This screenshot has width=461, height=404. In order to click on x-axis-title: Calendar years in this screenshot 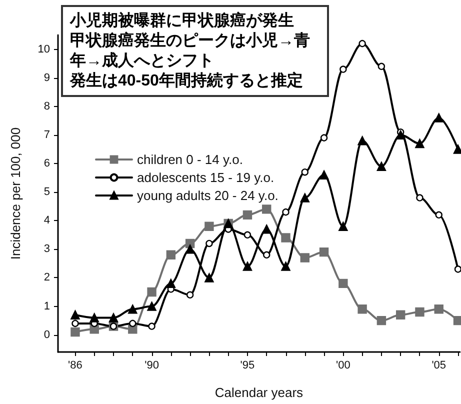, I will do `click(259, 392)`.